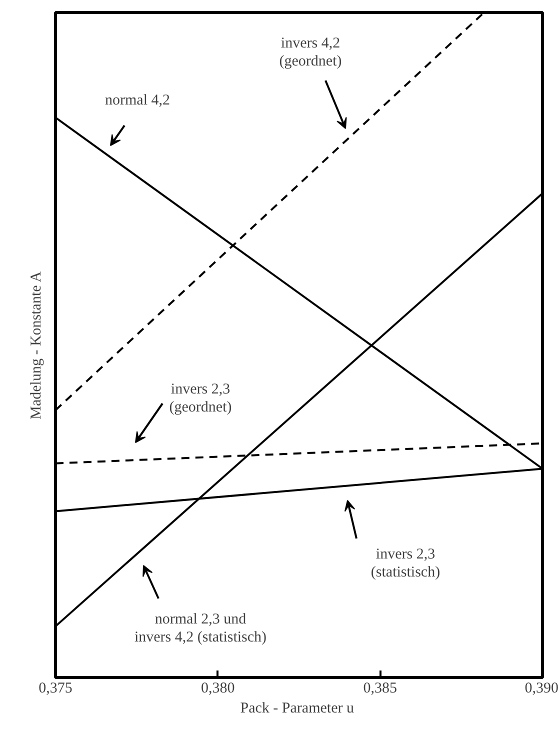 The height and width of the screenshot is (734, 558). What do you see at coordinates (405, 563) in the screenshot?
I see `annotation: invers 2,3 (statistisch)` at bounding box center [405, 563].